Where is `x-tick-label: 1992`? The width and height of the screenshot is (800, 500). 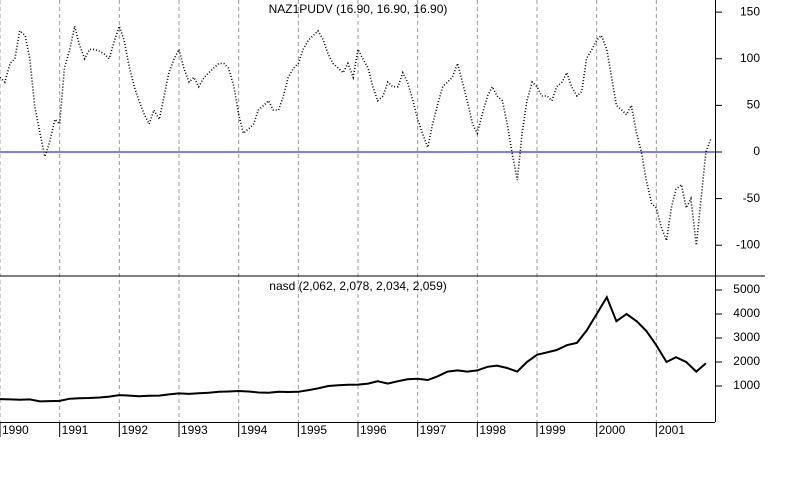 x-tick-label: 1992 is located at coordinates (134, 430).